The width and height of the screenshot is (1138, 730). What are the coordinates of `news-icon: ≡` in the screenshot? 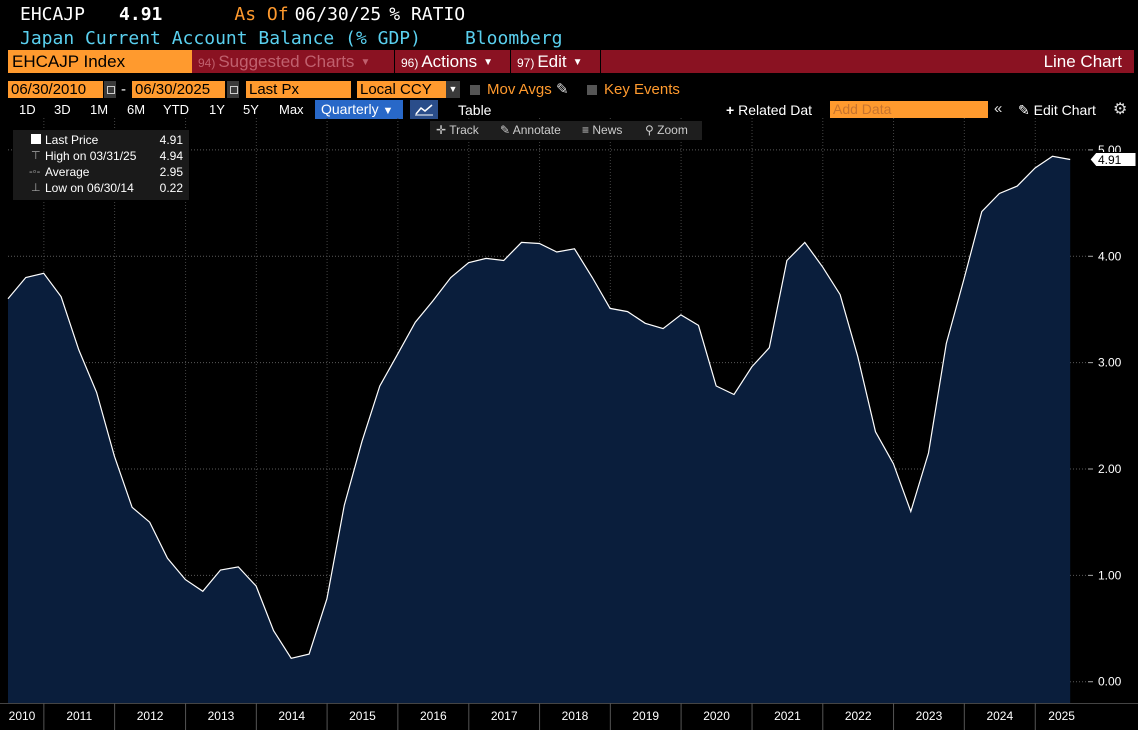 It's located at (586, 130).